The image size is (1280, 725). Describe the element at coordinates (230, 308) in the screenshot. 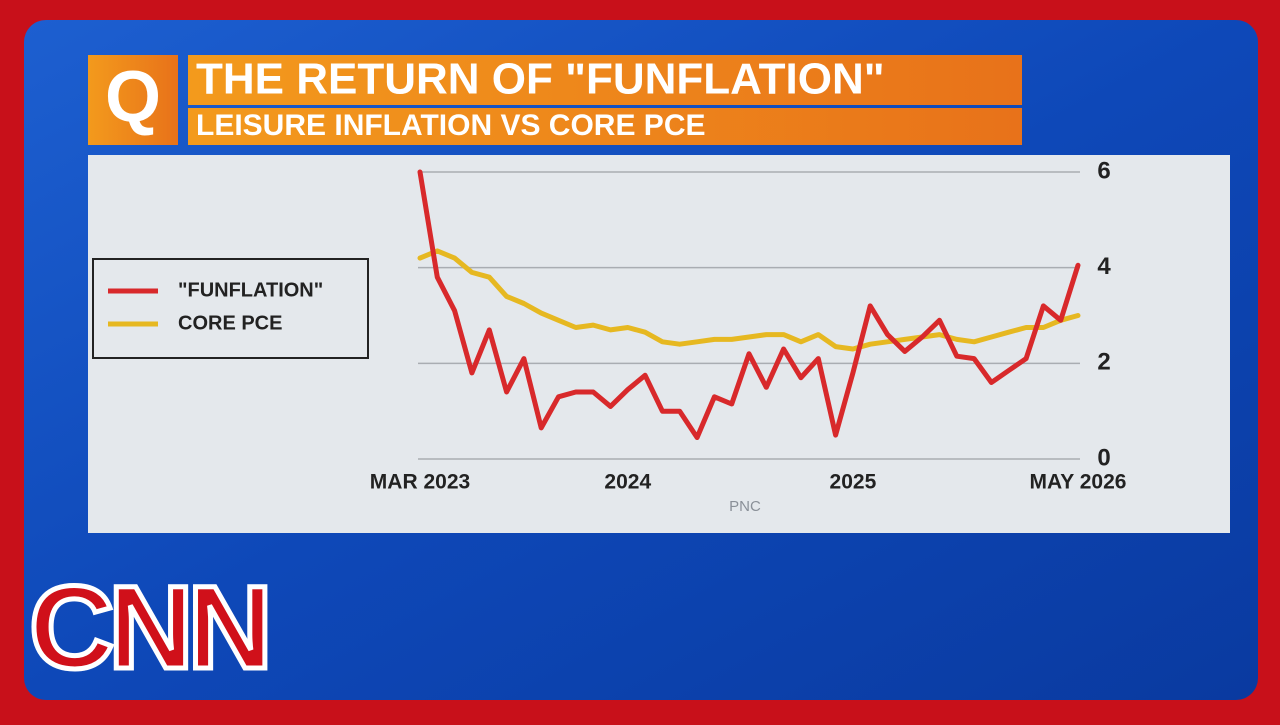

I see `legend` at that location.